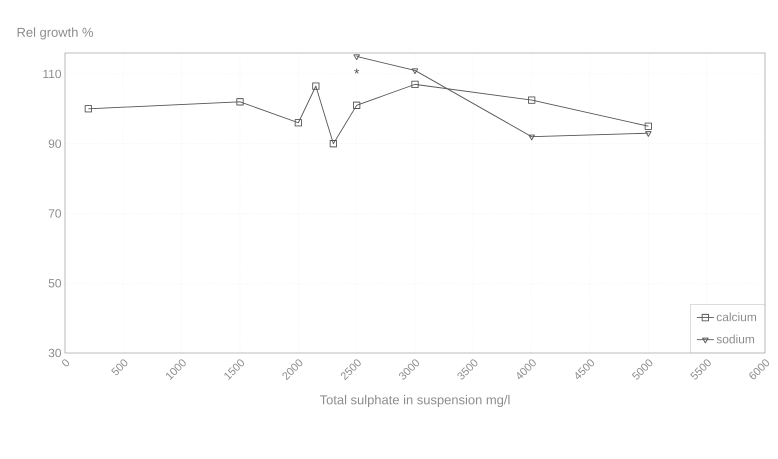  Describe the element at coordinates (55, 143) in the screenshot. I see `y-tick-label: 90` at that location.